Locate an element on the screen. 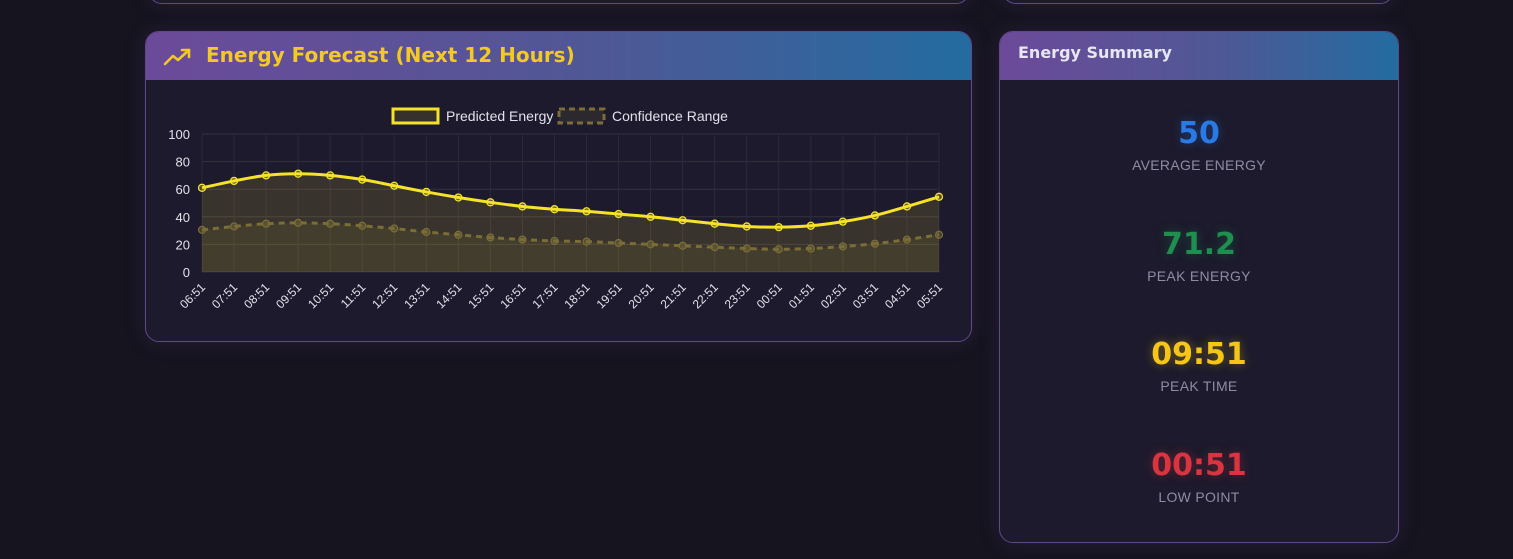 The height and width of the screenshot is (559, 1513). x-tick-label: 09:51 is located at coordinates (288, 295).